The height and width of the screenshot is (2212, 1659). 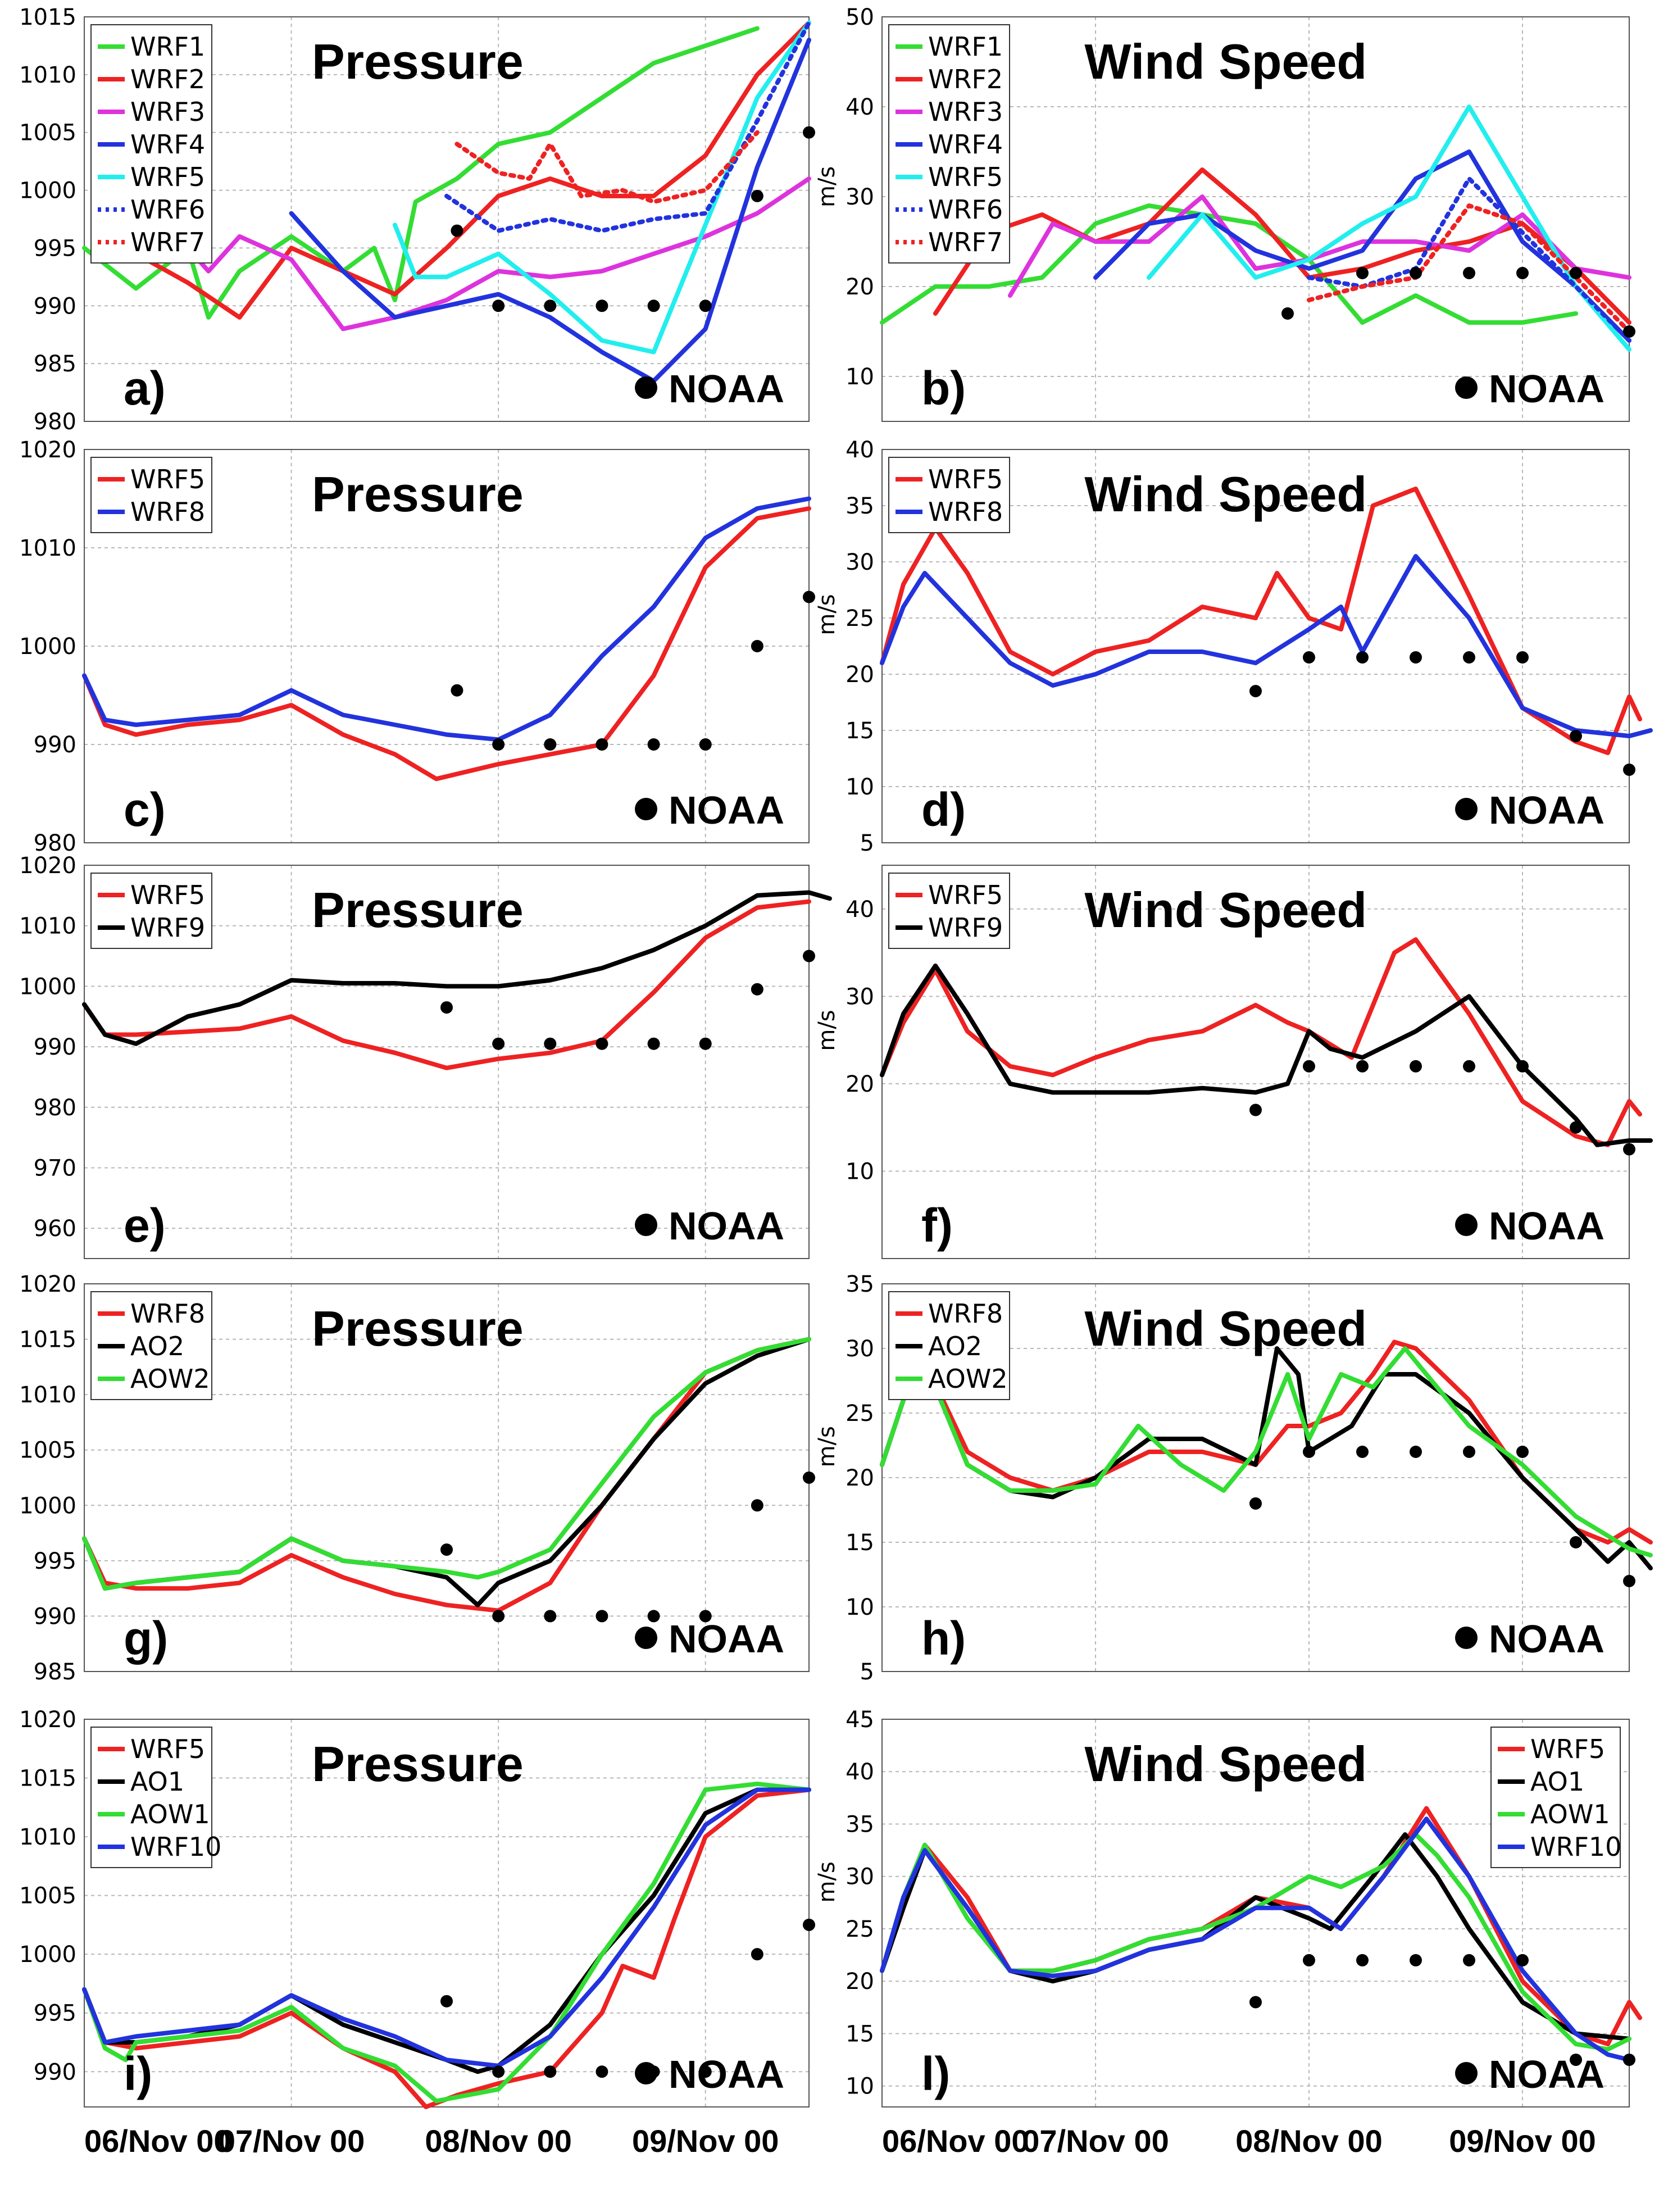 What do you see at coordinates (167, 209) in the screenshot?
I see `legend-label: WRF6` at bounding box center [167, 209].